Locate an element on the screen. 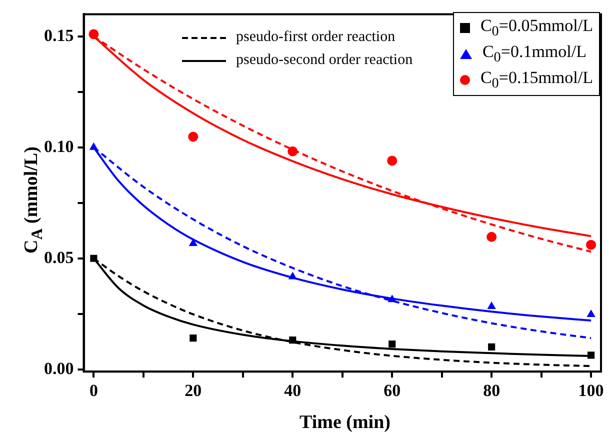 The height and width of the screenshot is (436, 609). x-tick-label: 40 is located at coordinates (293, 390).